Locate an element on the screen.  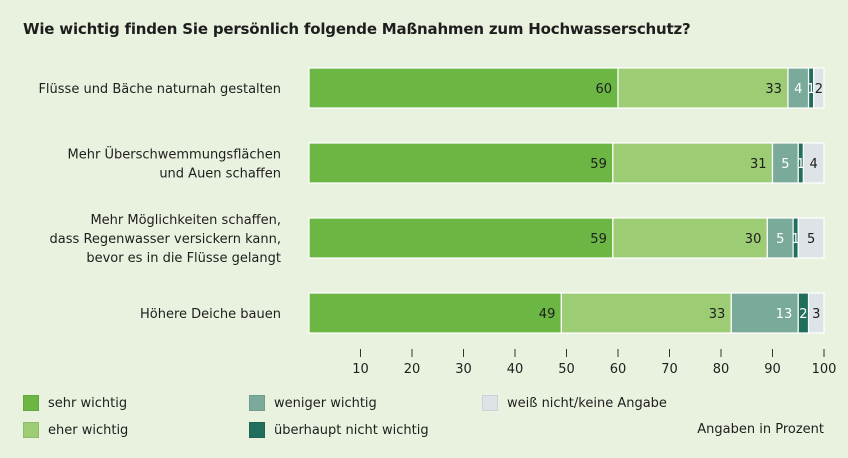
x-tick-label: 100 is located at coordinates (824, 369).